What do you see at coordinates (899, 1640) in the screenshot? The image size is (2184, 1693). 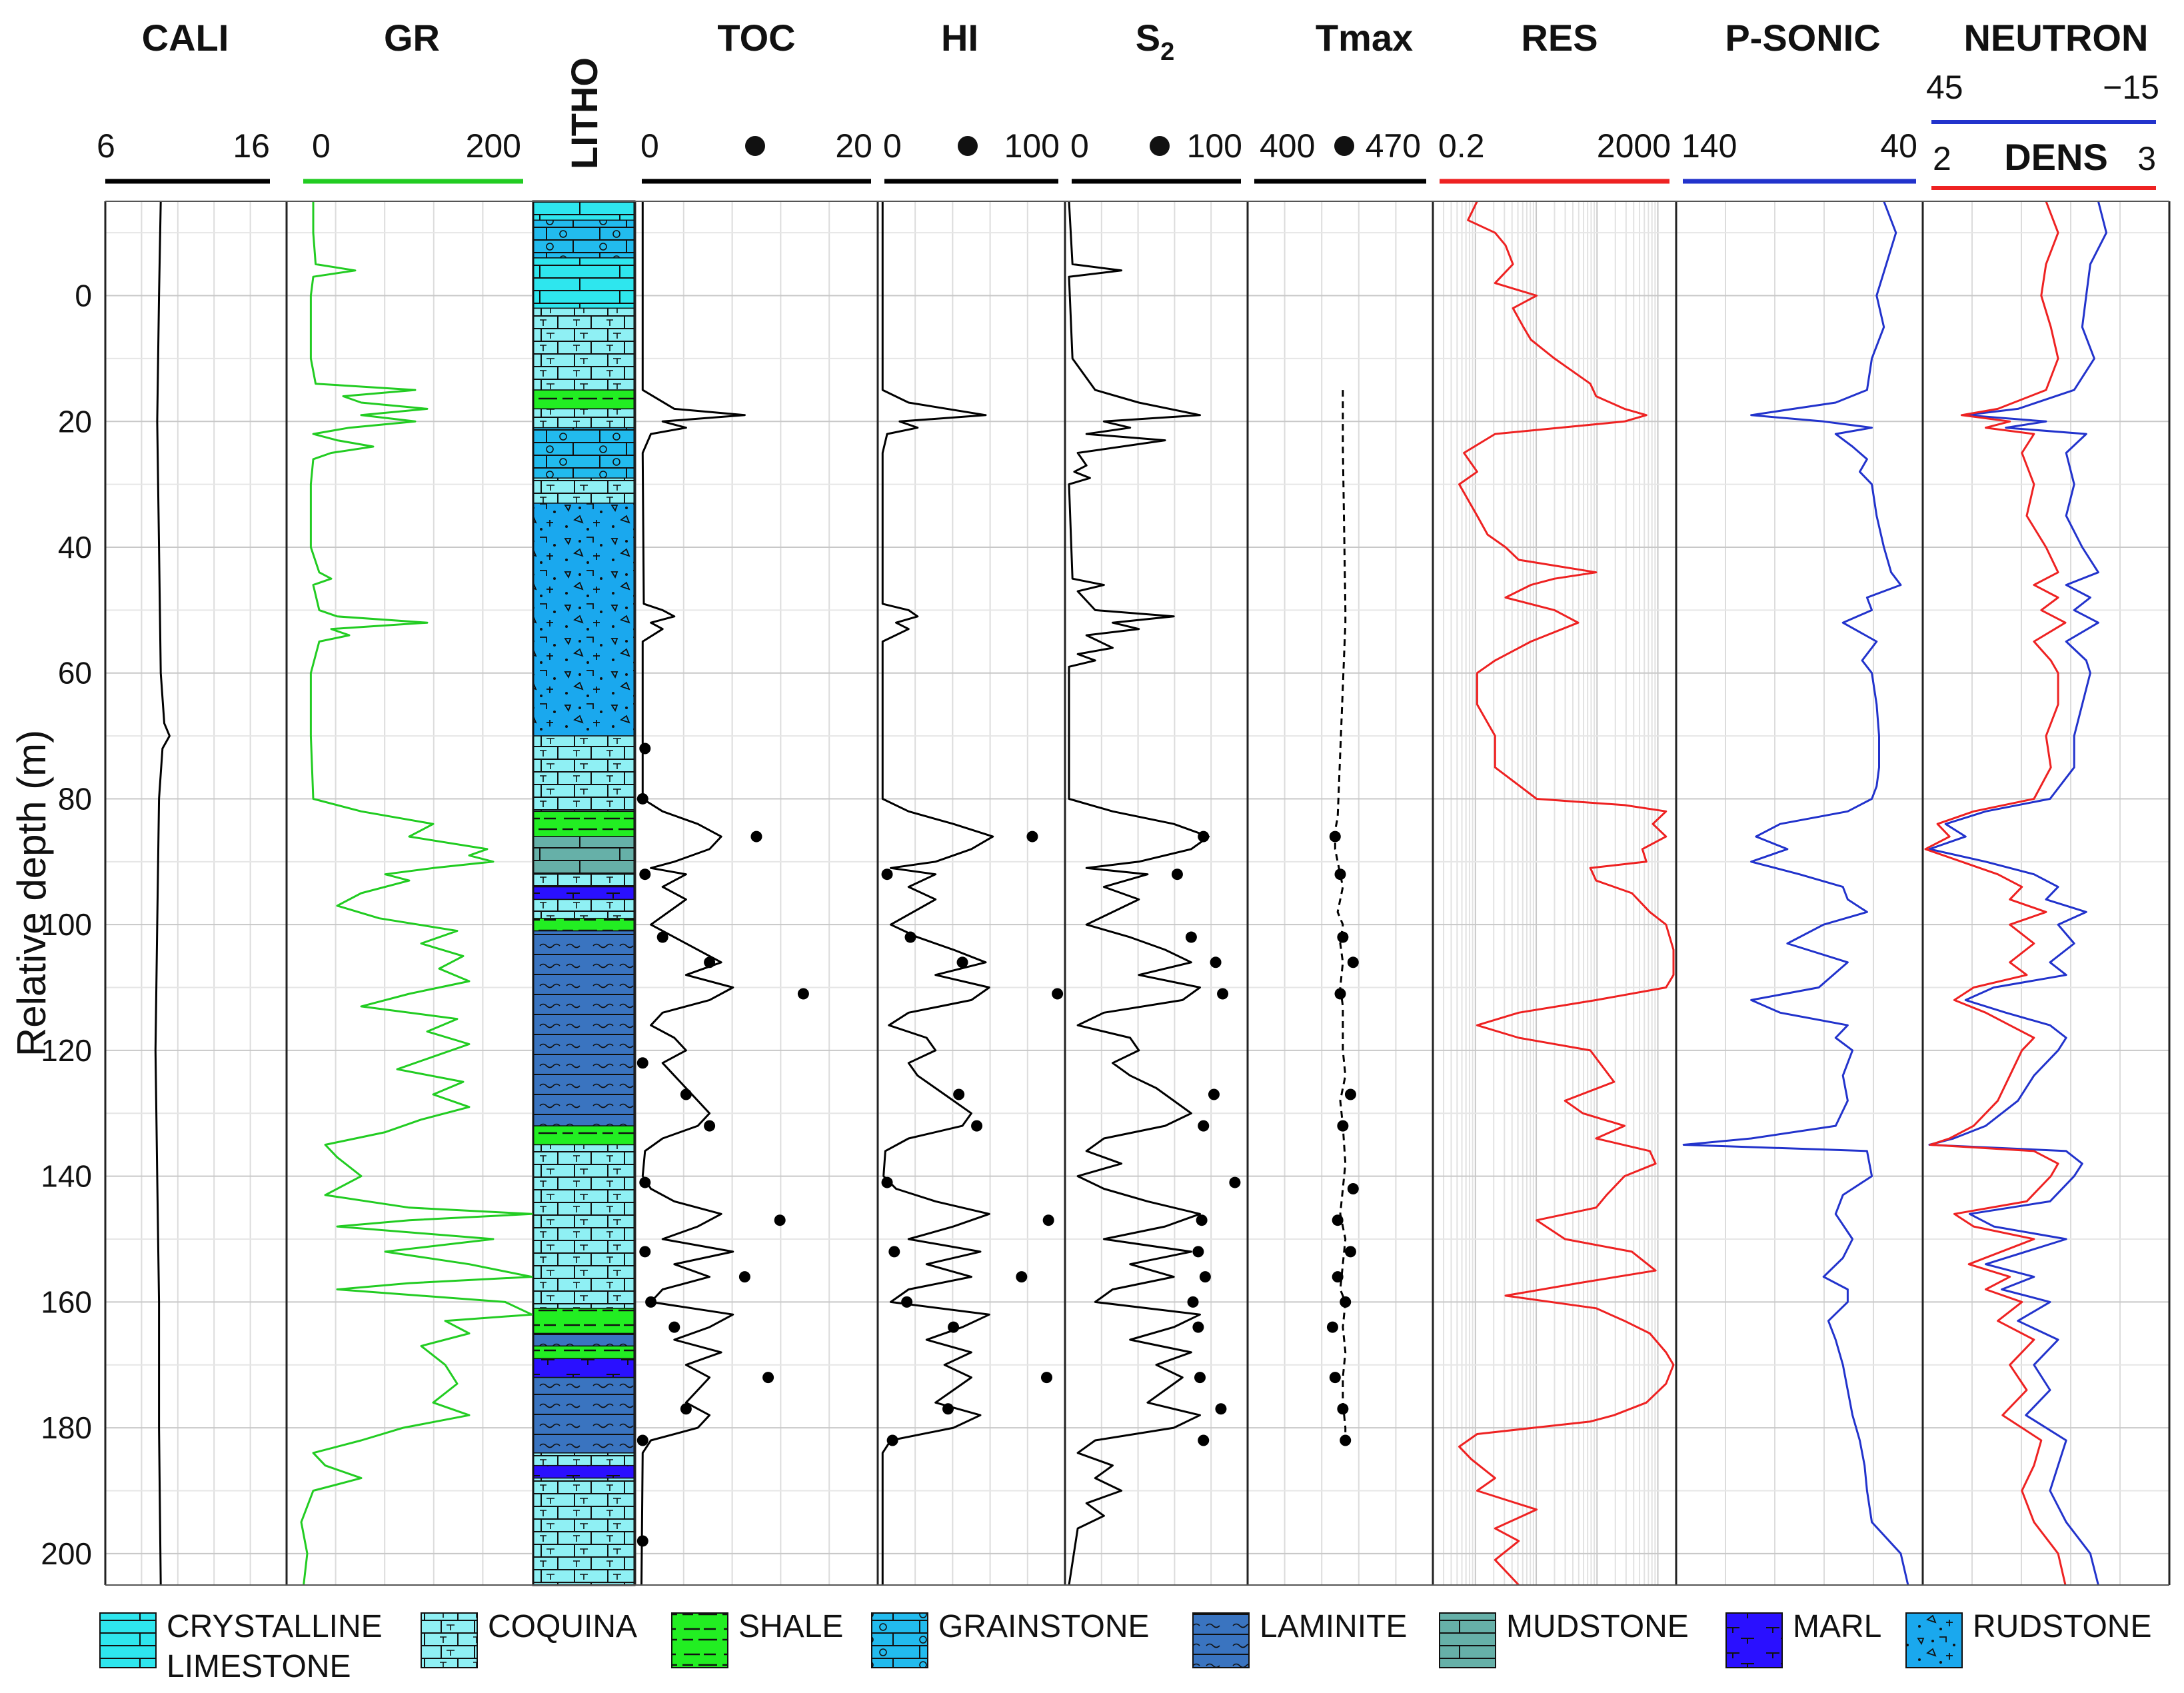 I see `legend-swatch-grainstone` at bounding box center [899, 1640].